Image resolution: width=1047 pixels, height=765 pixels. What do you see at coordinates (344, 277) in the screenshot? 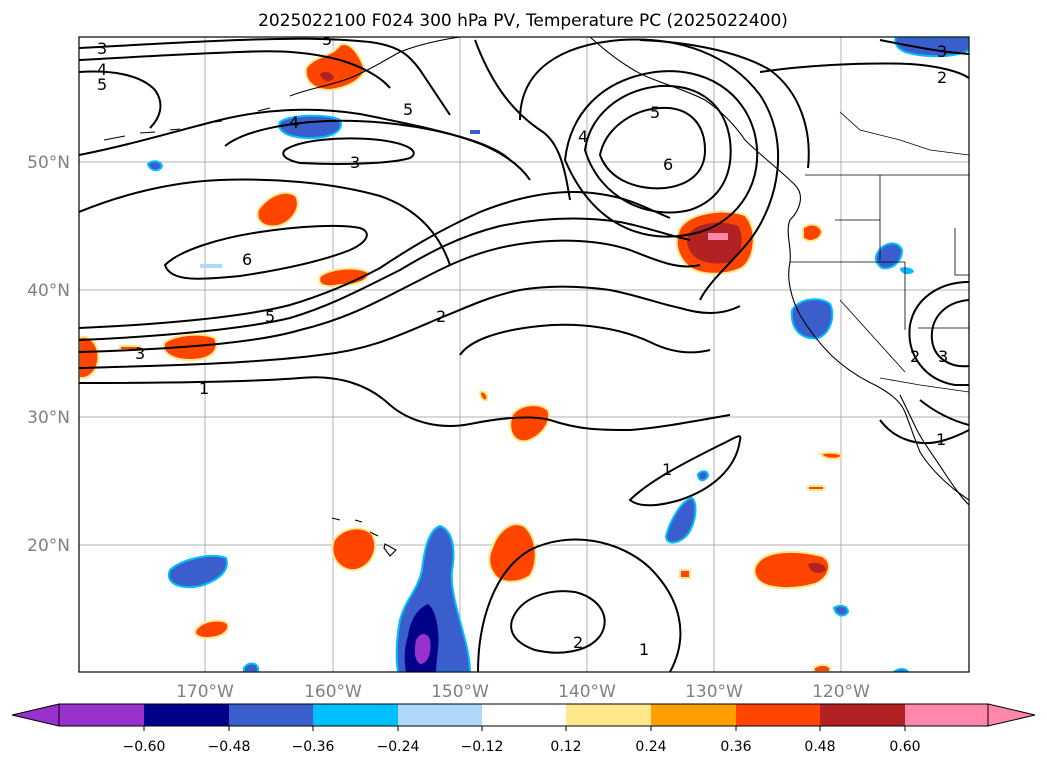
I see `warm-anomaly-b` at bounding box center [344, 277].